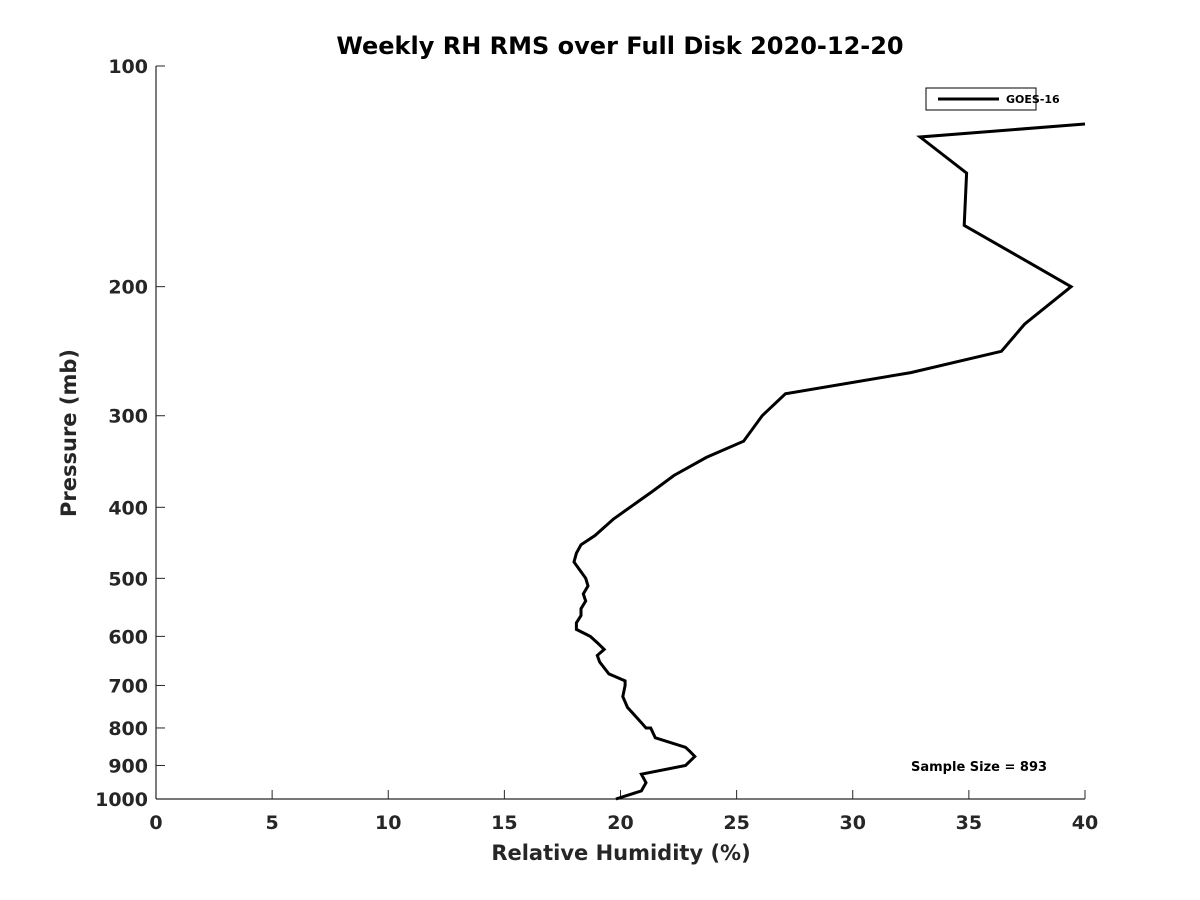 The height and width of the screenshot is (900, 1200). What do you see at coordinates (128, 766) in the screenshot?
I see `y-tick-label: 900` at bounding box center [128, 766].